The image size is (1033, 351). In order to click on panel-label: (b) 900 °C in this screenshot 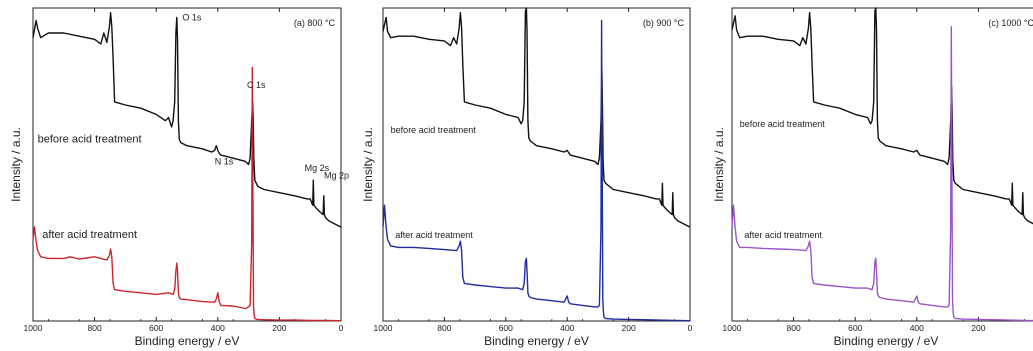, I will do `click(664, 23)`.